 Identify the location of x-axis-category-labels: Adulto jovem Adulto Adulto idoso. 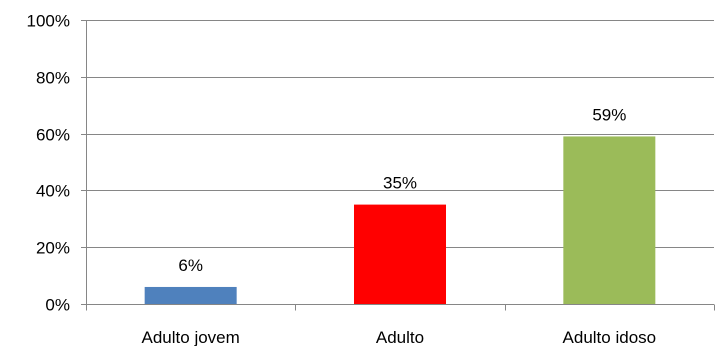
(399, 337).